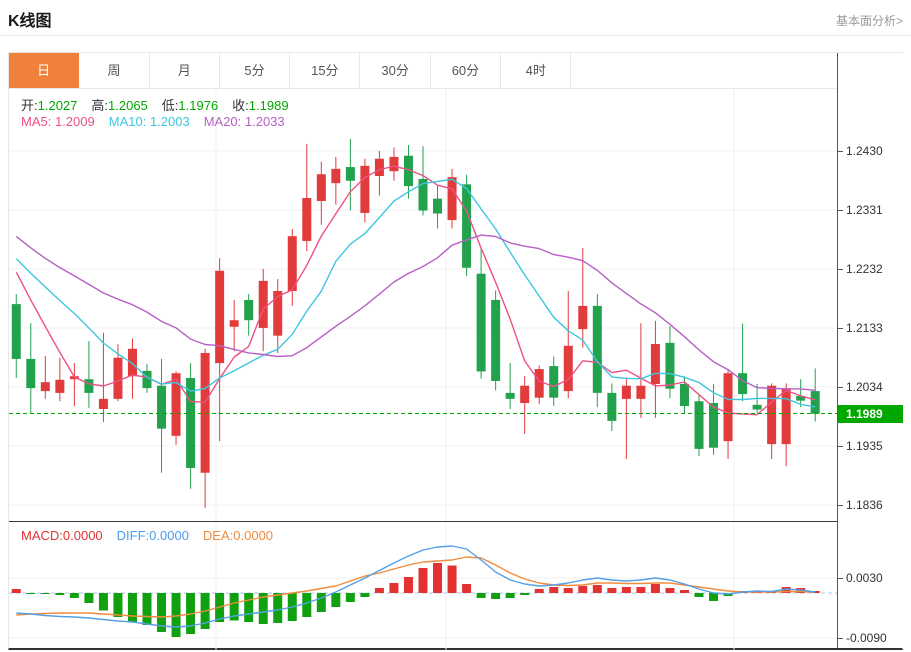 The height and width of the screenshot is (652, 911). I want to click on macd-item-0: MACD:0.0000, so click(62, 535).